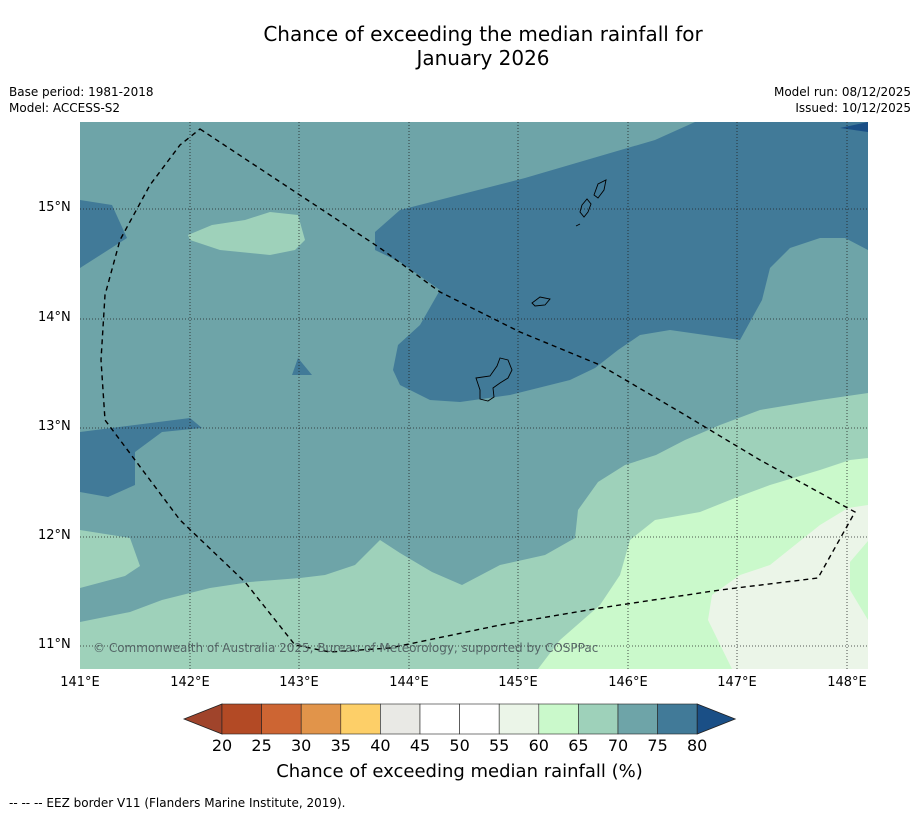  What do you see at coordinates (202, 719) in the screenshot?
I see `colorbar-under-arrow` at bounding box center [202, 719].